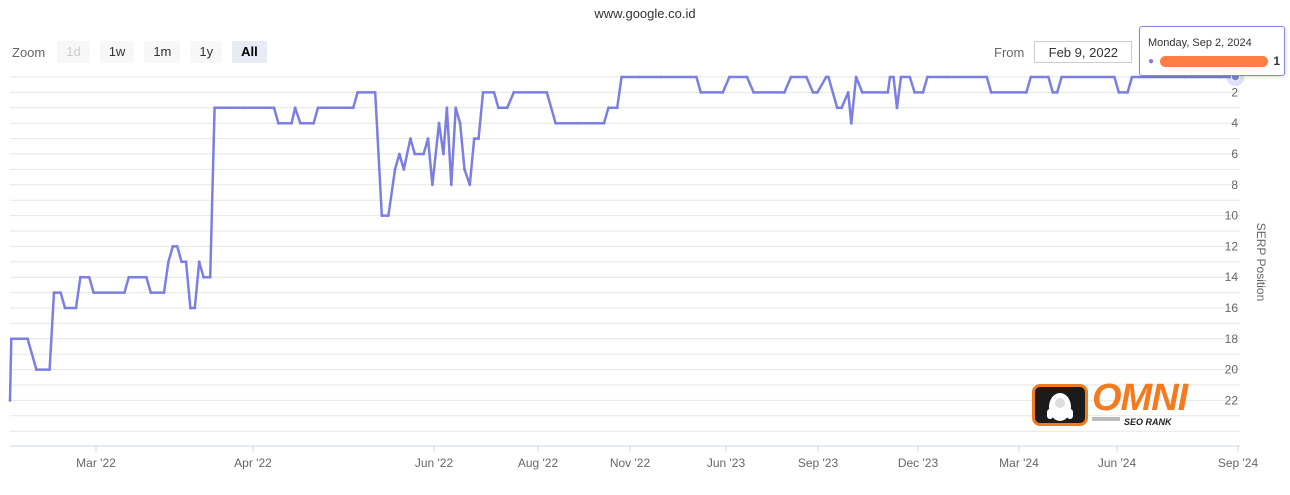  What do you see at coordinates (162, 52) in the screenshot?
I see `zoom-1m-button: 1m` at bounding box center [162, 52].